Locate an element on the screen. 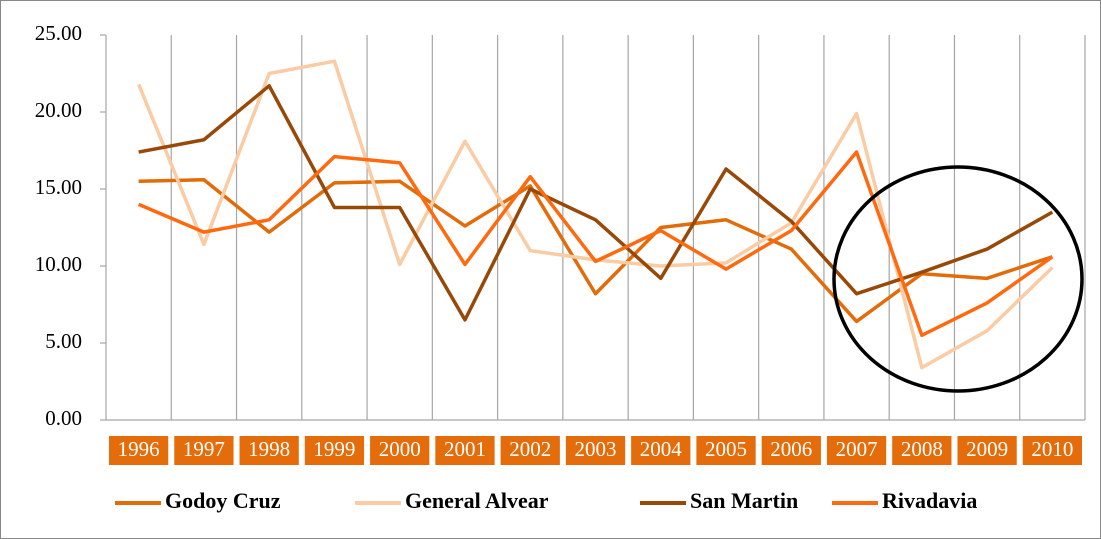 This screenshot has width=1101, height=539. x-tick-label: 2006 is located at coordinates (791, 449).